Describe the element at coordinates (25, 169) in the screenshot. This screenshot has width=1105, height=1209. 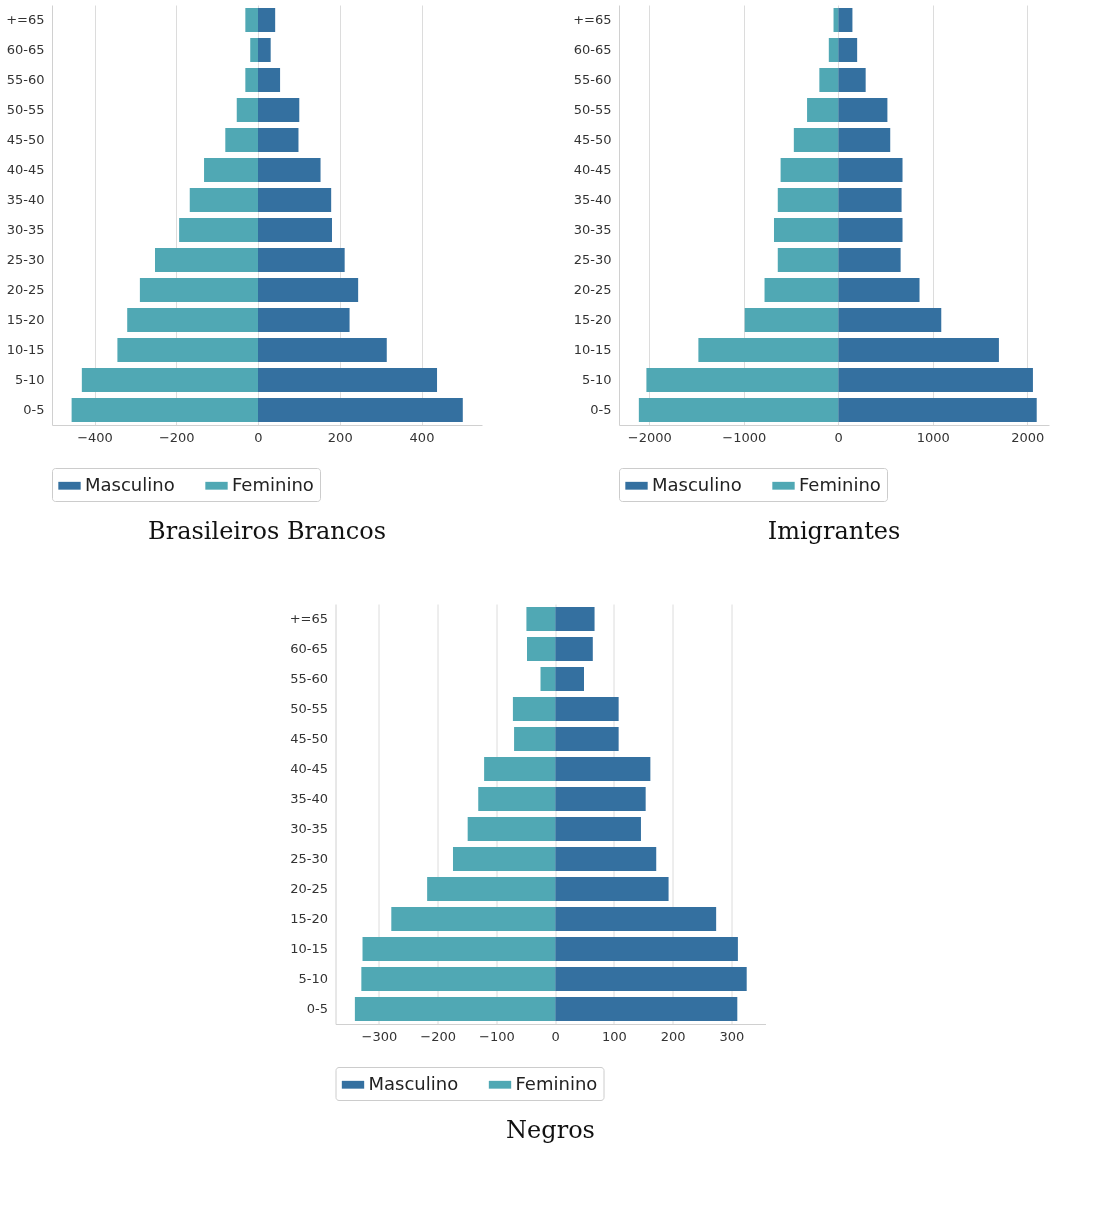
I see `y-tick-label: 40-45` at that location.